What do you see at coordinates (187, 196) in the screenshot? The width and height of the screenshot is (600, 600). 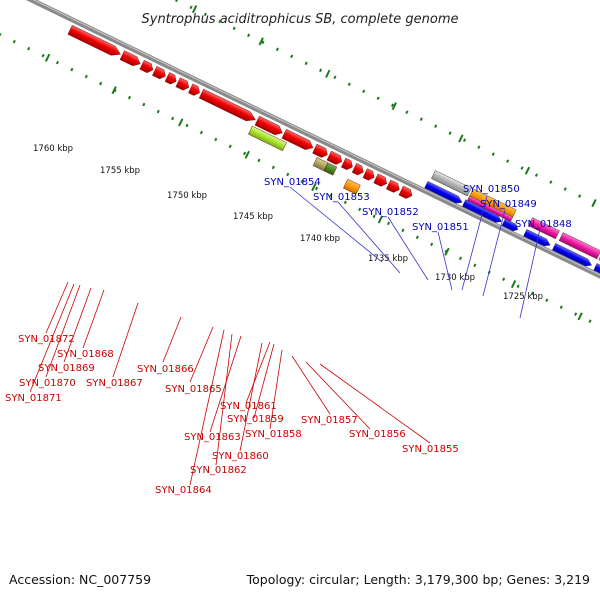 I see `scale-label-1750: 1750 kbp` at bounding box center [187, 196].